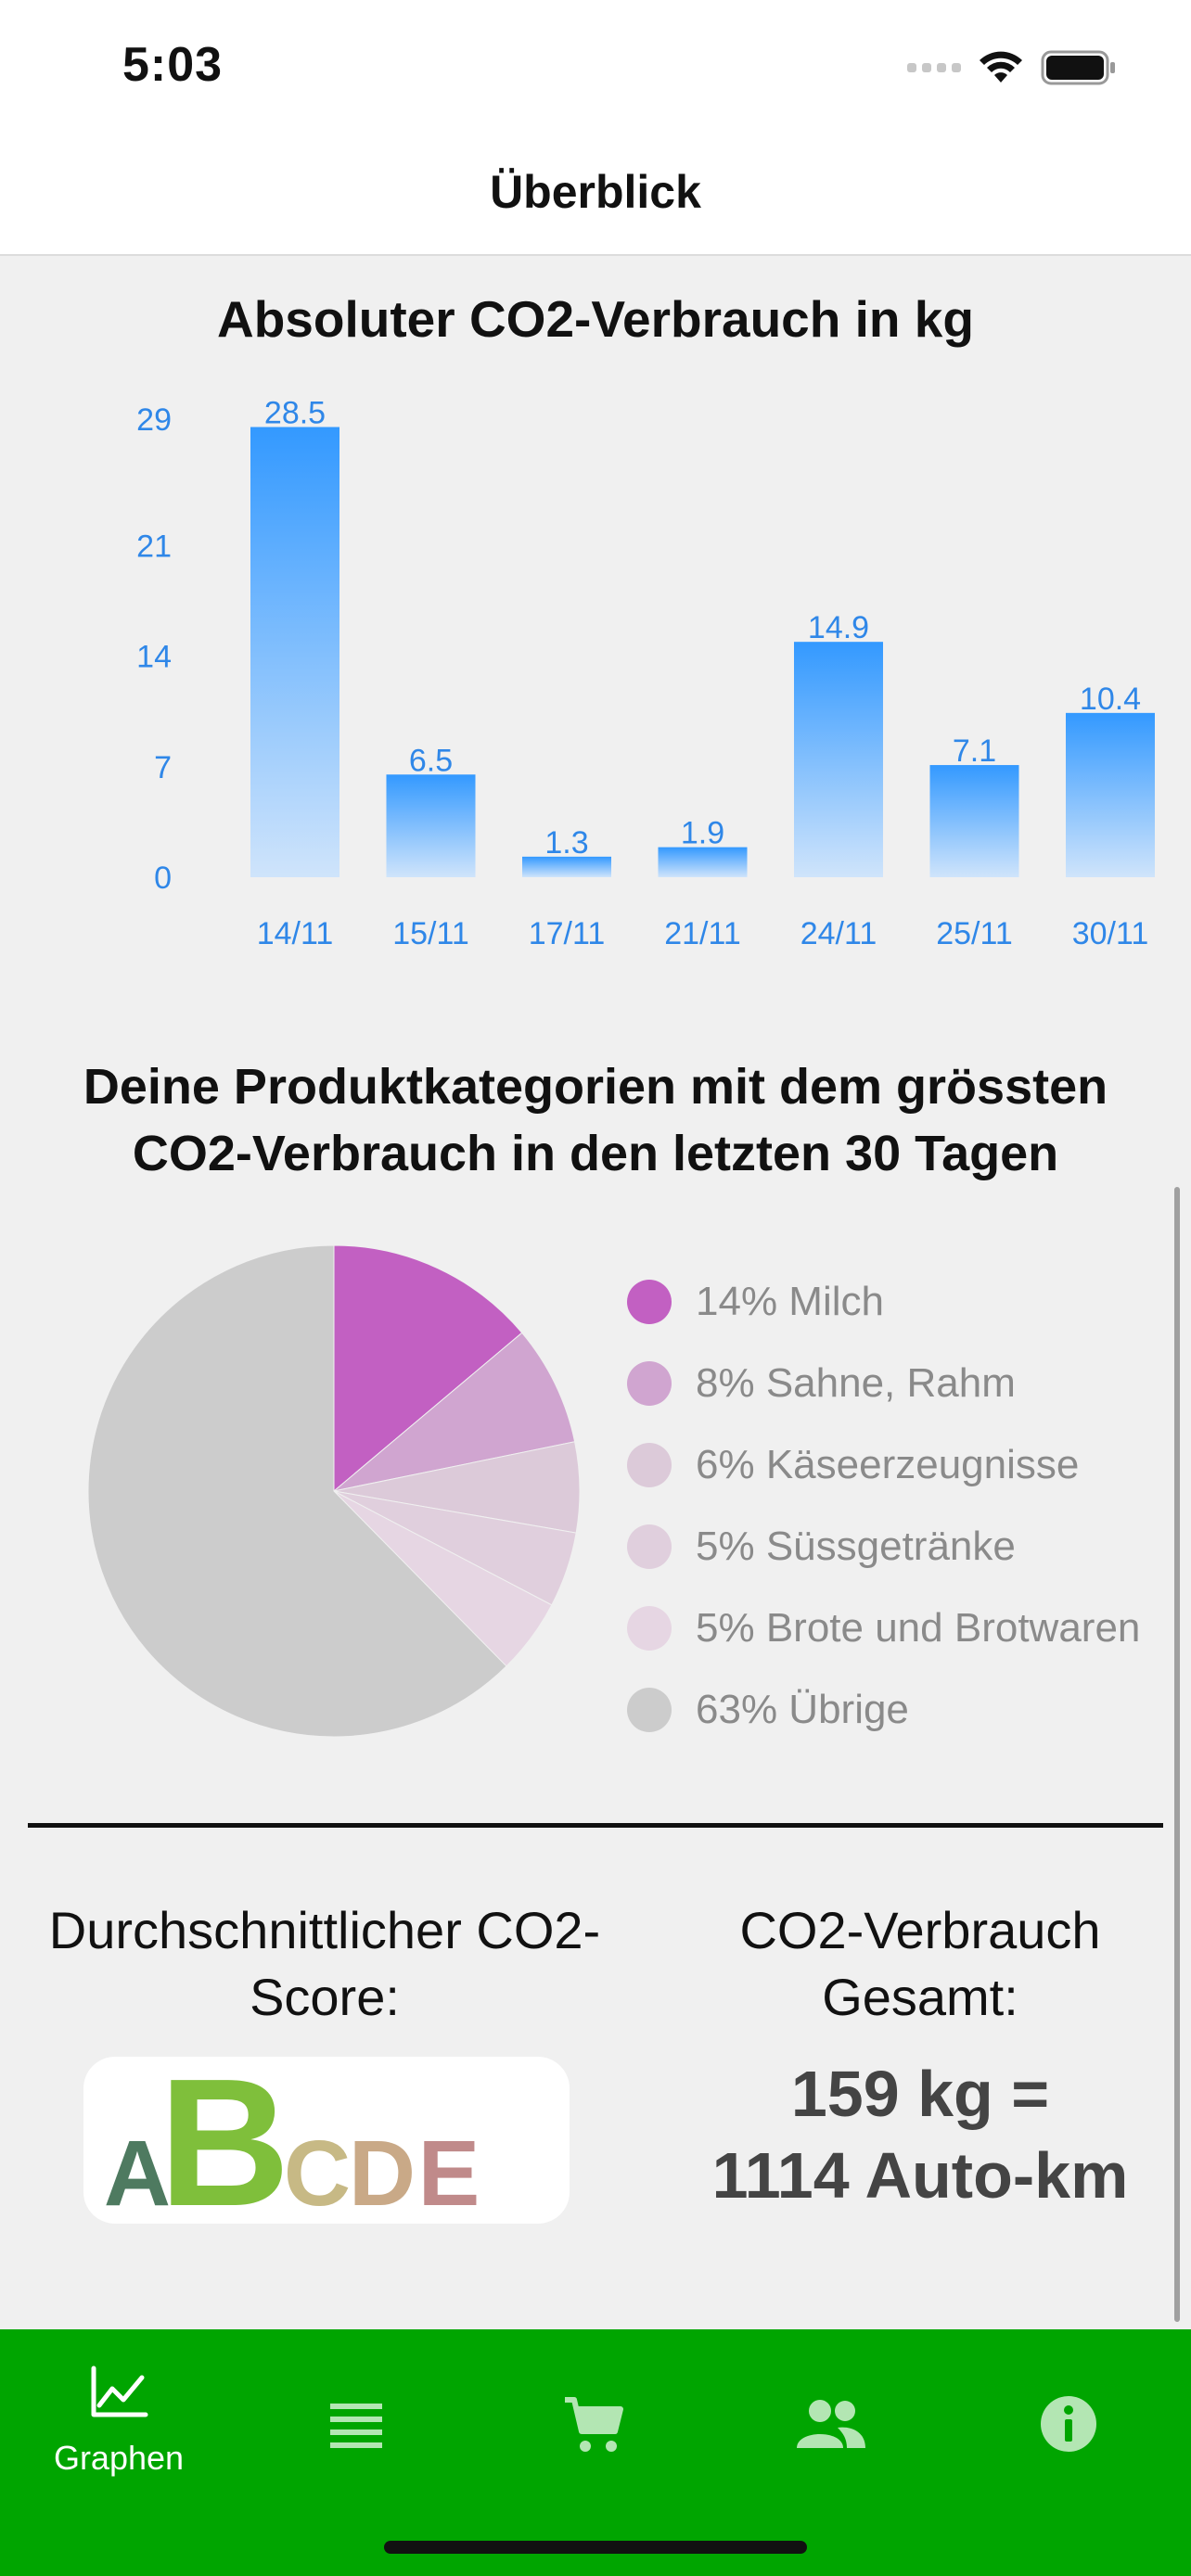 The width and height of the screenshot is (1191, 2576). I want to click on legend-item: 63% Übrige, so click(883, 1710).